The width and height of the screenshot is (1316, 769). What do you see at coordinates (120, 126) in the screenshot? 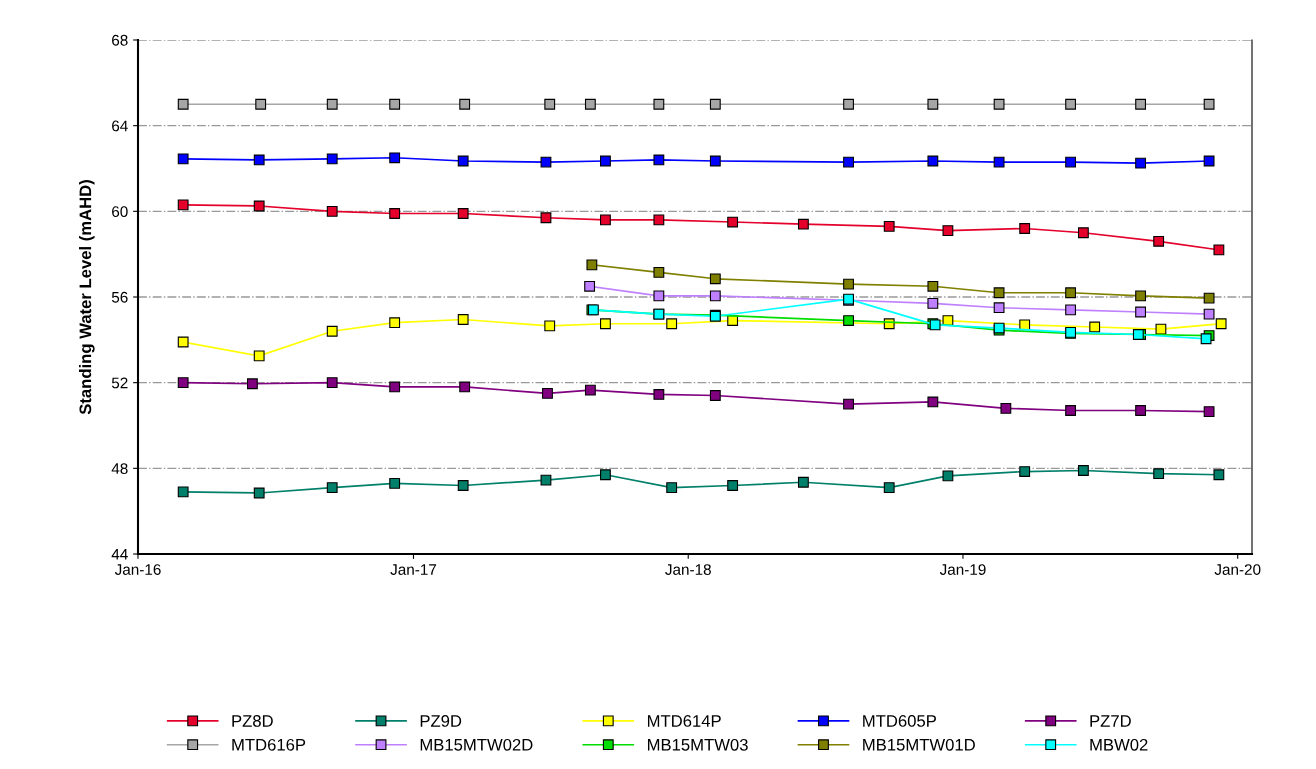
I see `y-tick-label: 64` at bounding box center [120, 126].